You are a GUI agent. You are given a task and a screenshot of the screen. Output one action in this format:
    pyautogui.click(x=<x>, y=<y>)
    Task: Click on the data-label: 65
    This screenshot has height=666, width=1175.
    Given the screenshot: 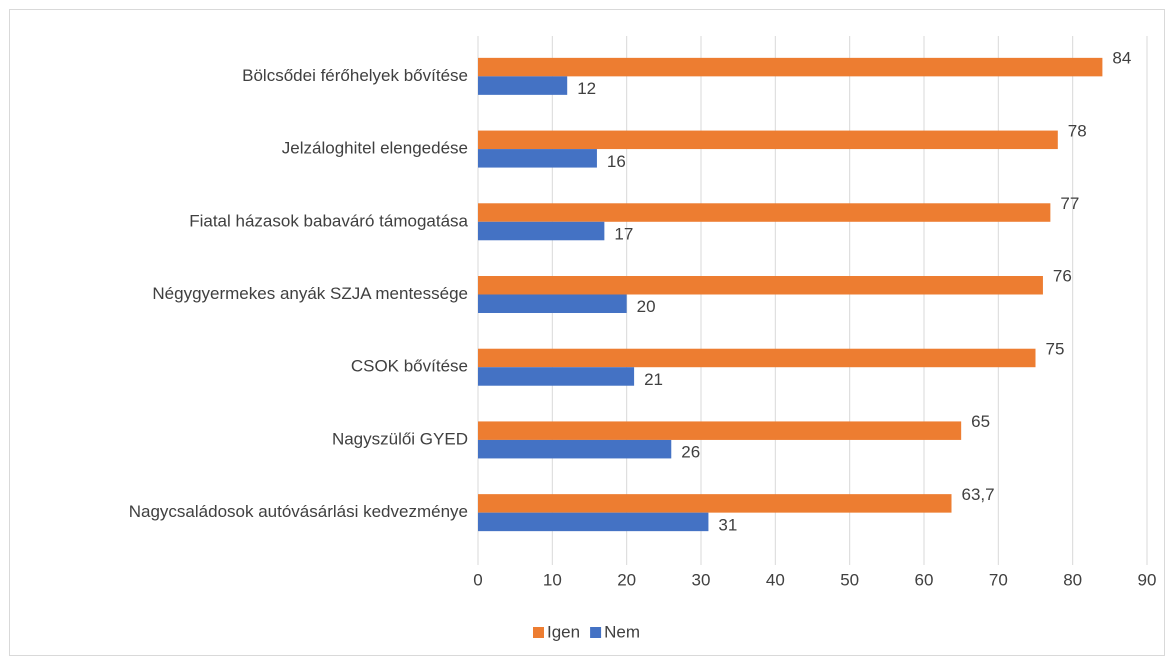 What is the action you would take?
    pyautogui.click(x=980, y=421)
    